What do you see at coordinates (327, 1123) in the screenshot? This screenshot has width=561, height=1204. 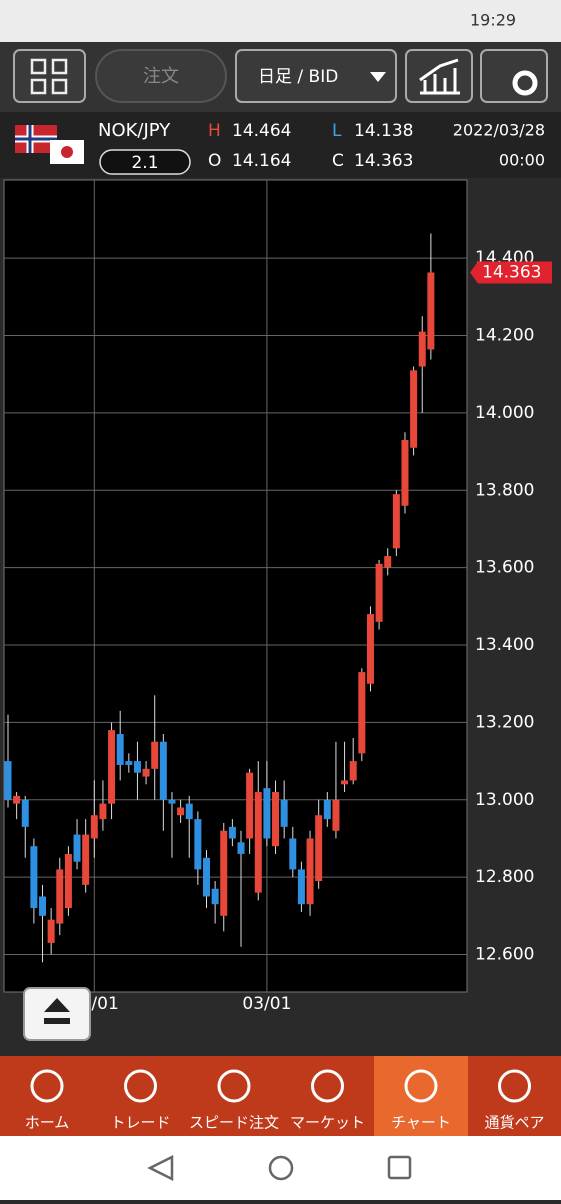 I see `nav-label: マーケット` at bounding box center [327, 1123].